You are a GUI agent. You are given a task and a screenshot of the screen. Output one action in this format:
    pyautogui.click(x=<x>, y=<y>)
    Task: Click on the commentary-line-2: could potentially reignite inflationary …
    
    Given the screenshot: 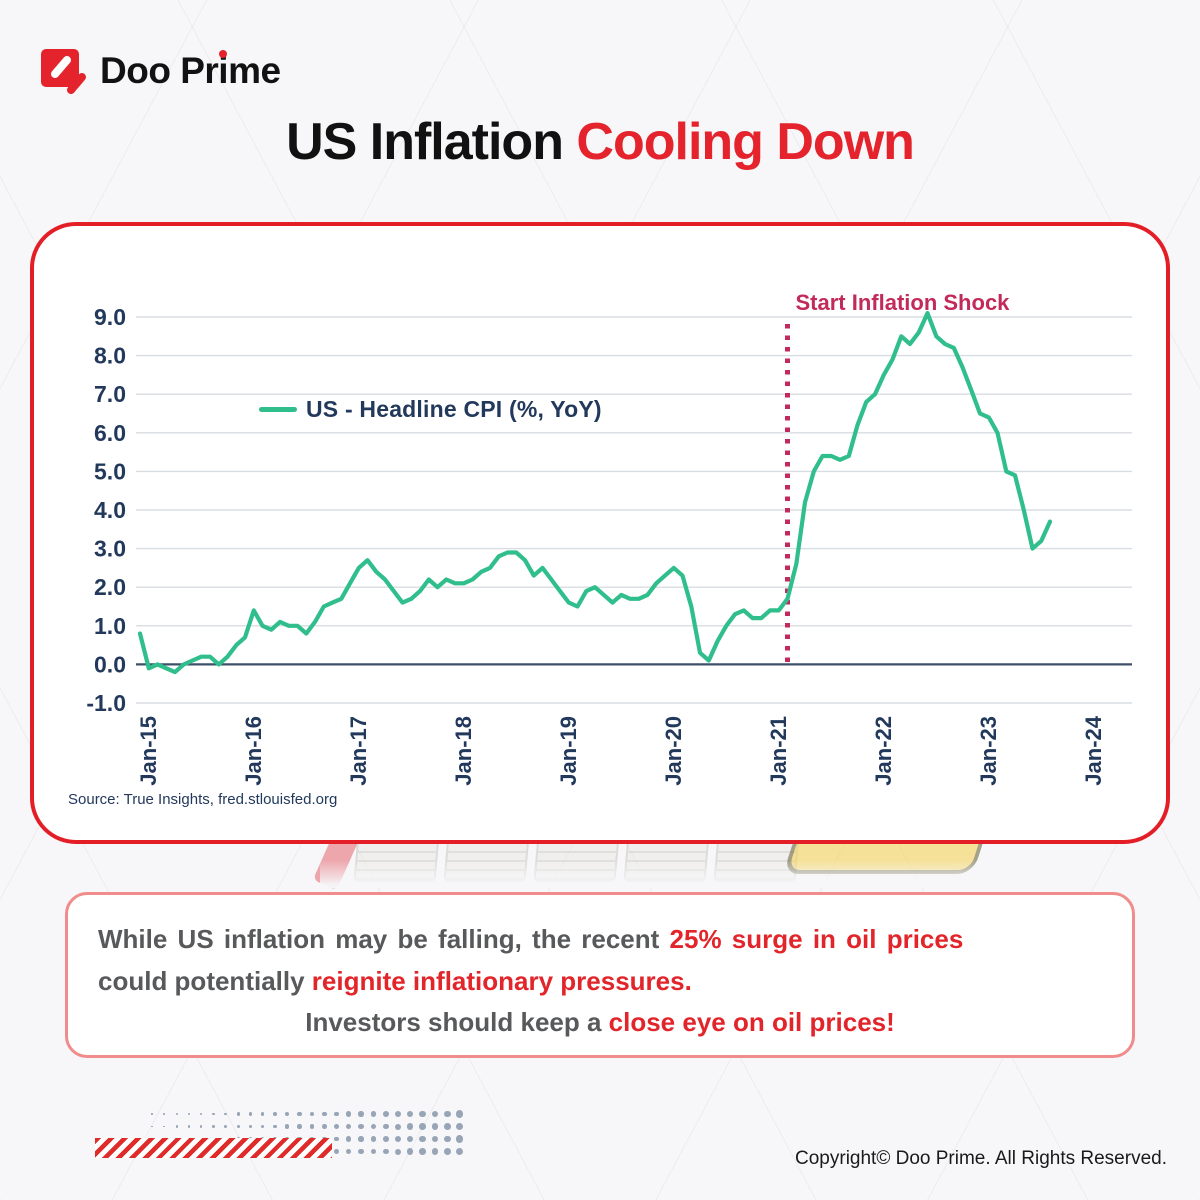 What is the action you would take?
    pyautogui.click(x=395, y=980)
    